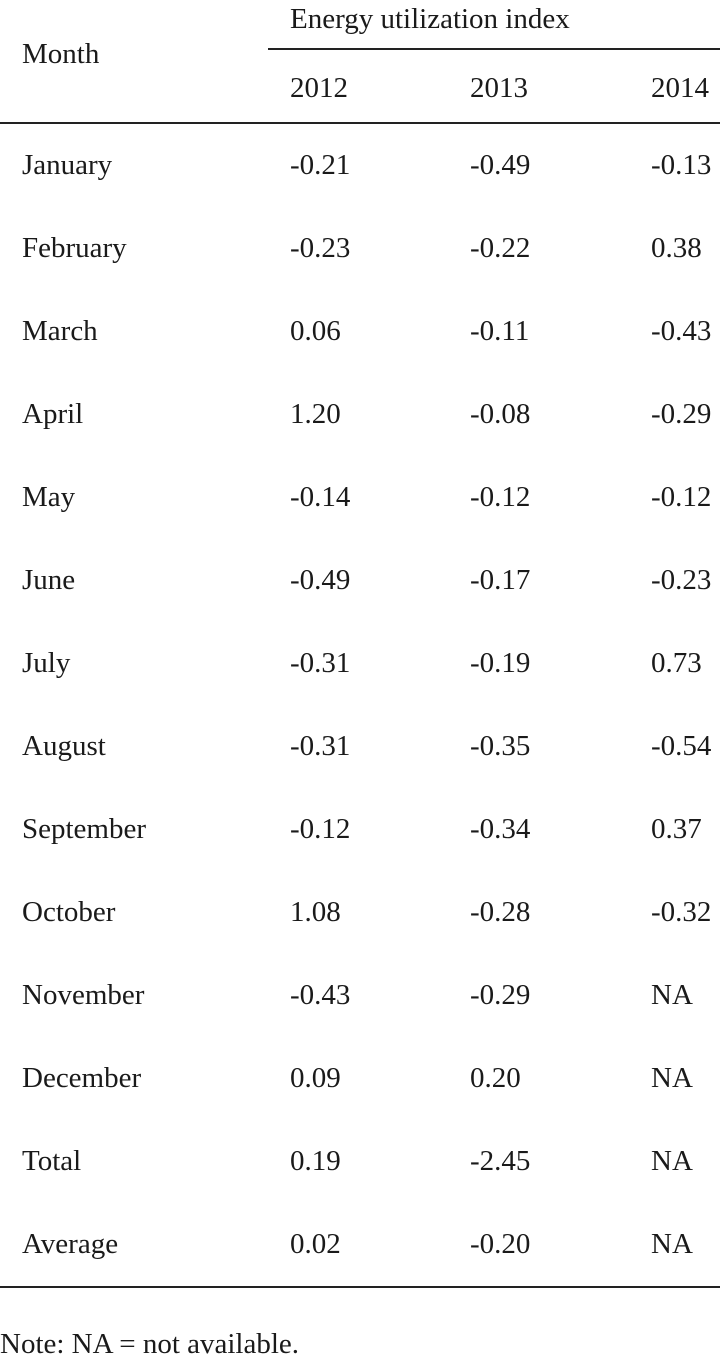 This screenshot has height=1364, width=720. Describe the element at coordinates (676, 248) in the screenshot. I see `value-cell-2014: 0.38` at that location.